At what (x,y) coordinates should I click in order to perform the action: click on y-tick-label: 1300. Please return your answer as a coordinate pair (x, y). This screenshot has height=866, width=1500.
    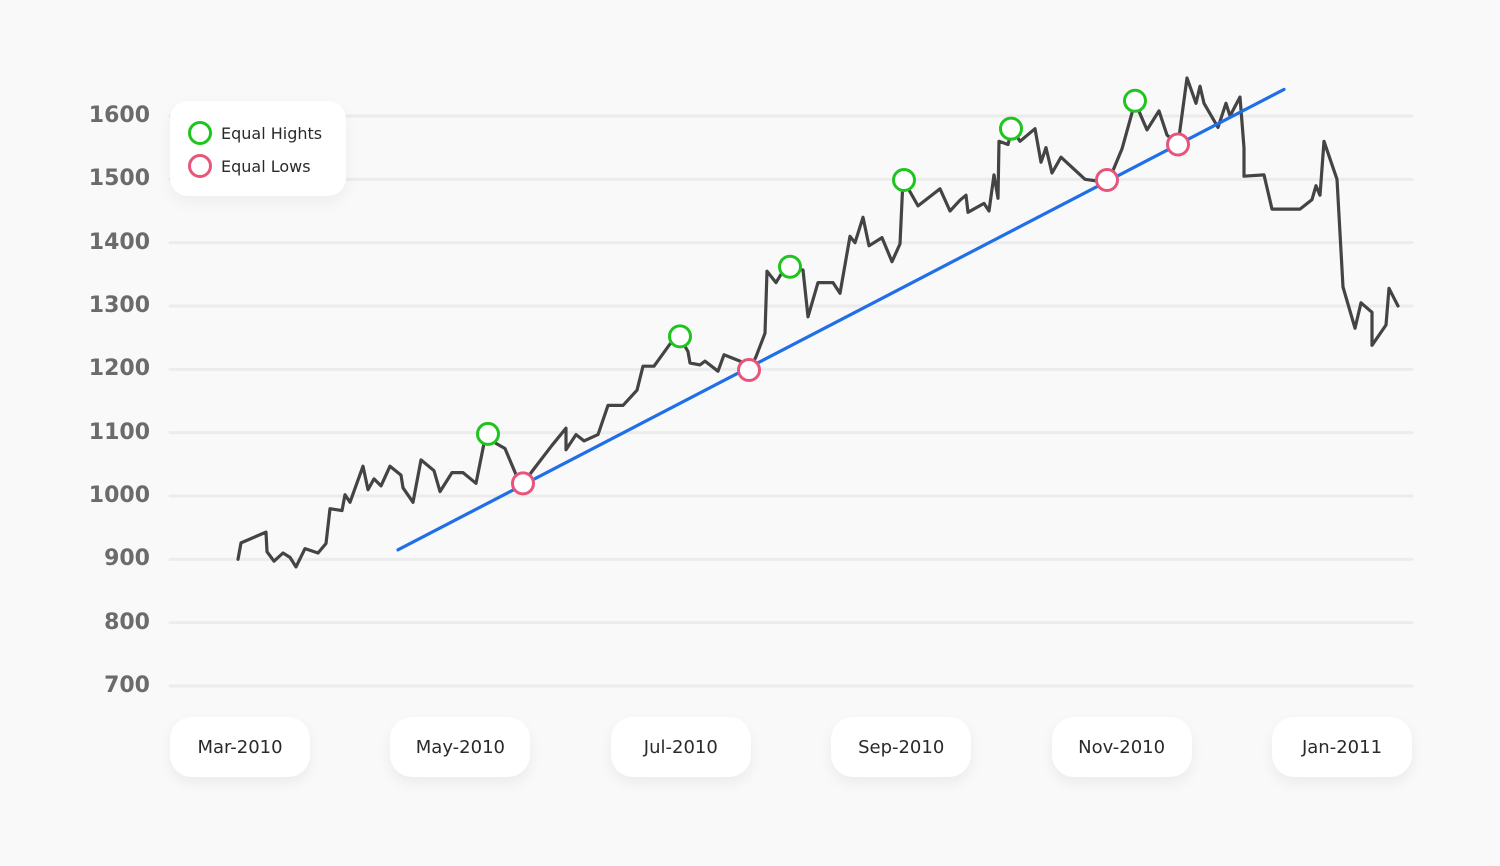
    Looking at the image, I should click on (119, 305).